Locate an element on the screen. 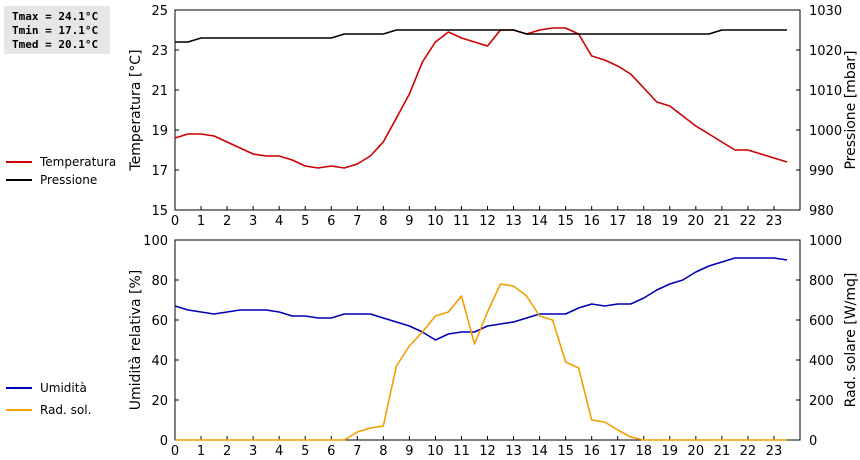  bottom-y-tick-label: 60 is located at coordinates (159, 321).